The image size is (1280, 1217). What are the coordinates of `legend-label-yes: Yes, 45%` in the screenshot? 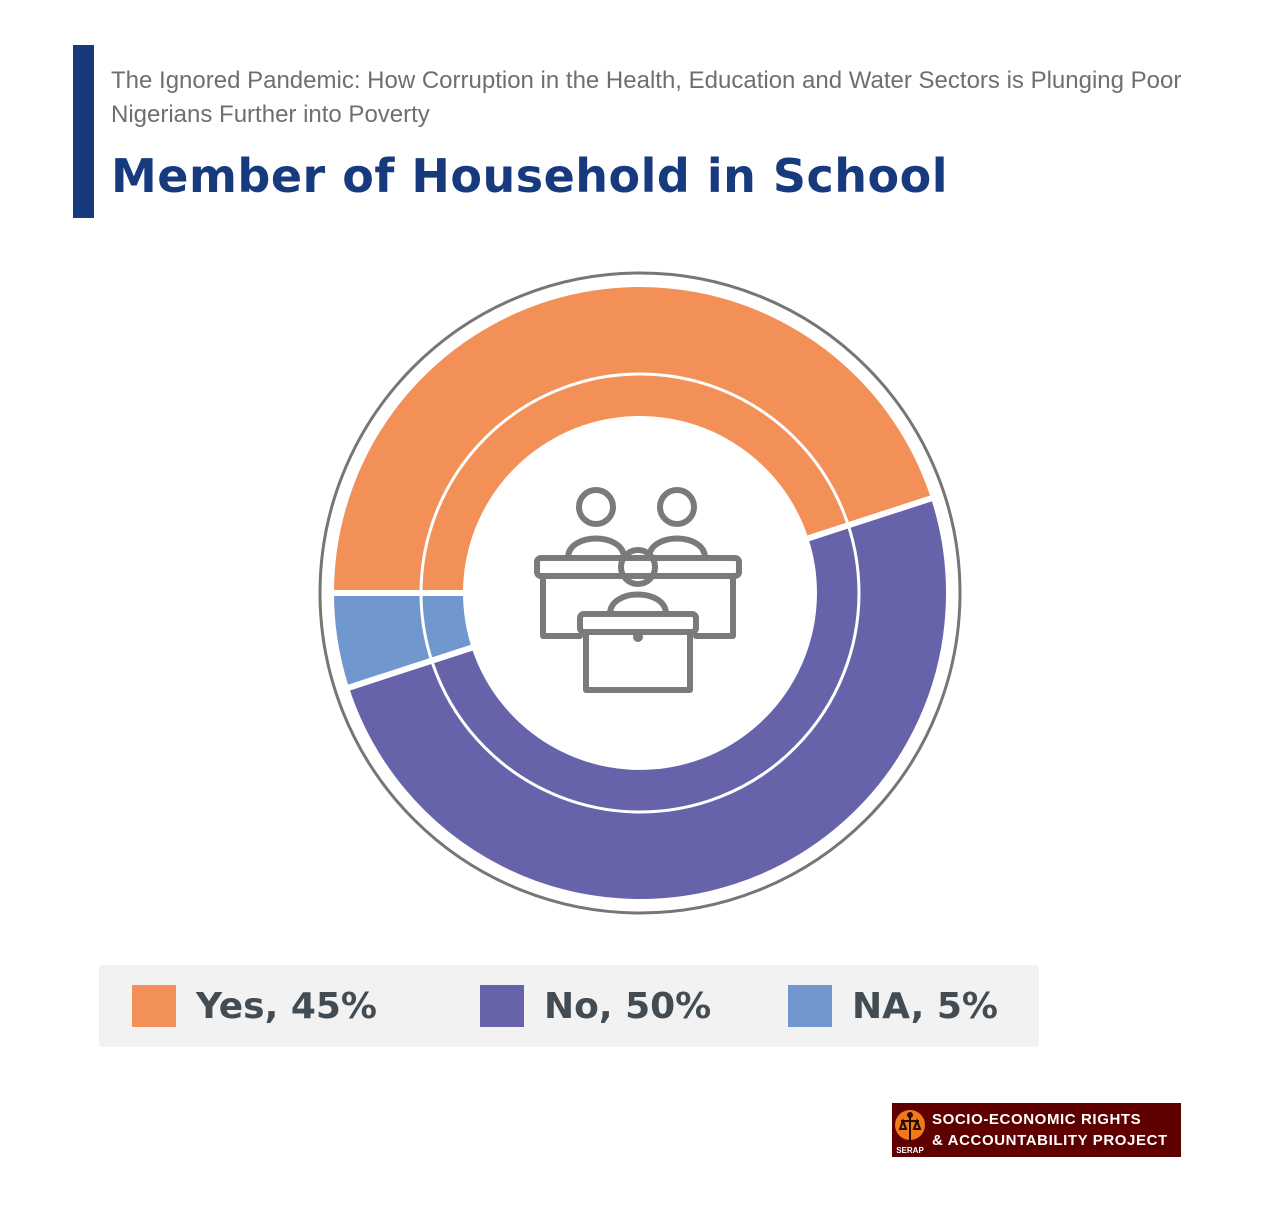 It's located at (286, 1006).